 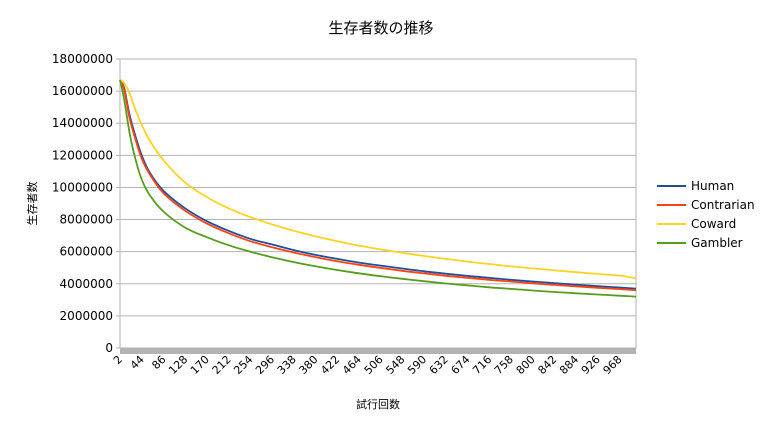 What do you see at coordinates (380, 28) in the screenshot?
I see `chart-title: 生存者数の推移` at bounding box center [380, 28].